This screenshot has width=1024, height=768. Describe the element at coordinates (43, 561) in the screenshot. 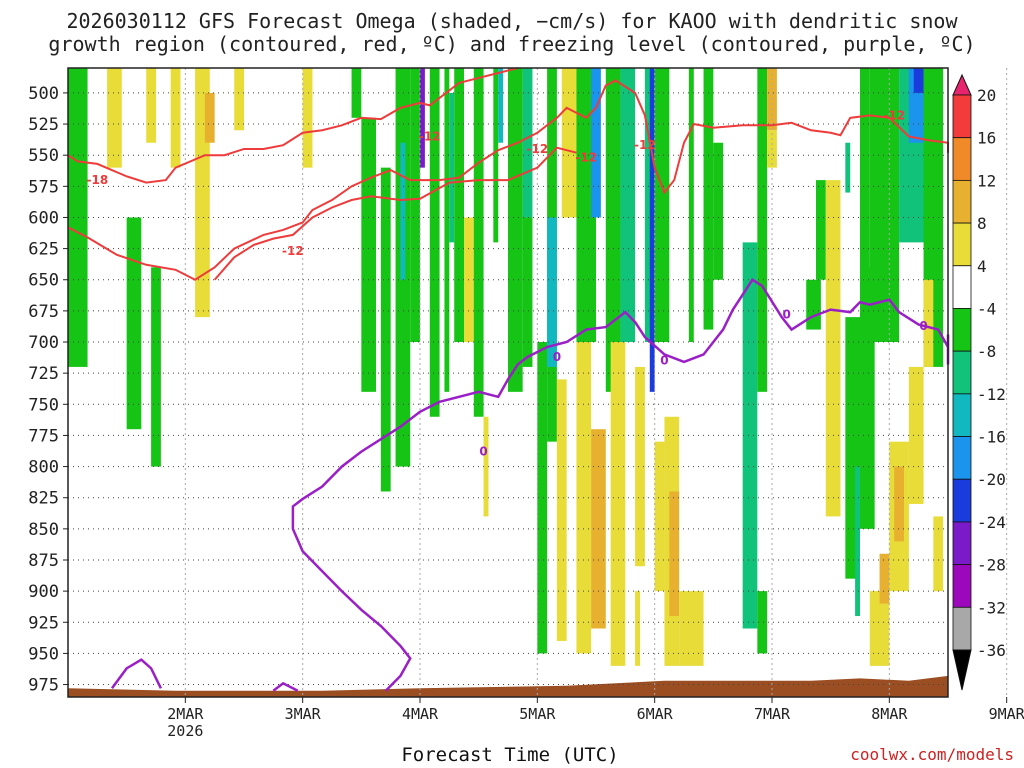

I see `y-tick-label: 875` at that location.